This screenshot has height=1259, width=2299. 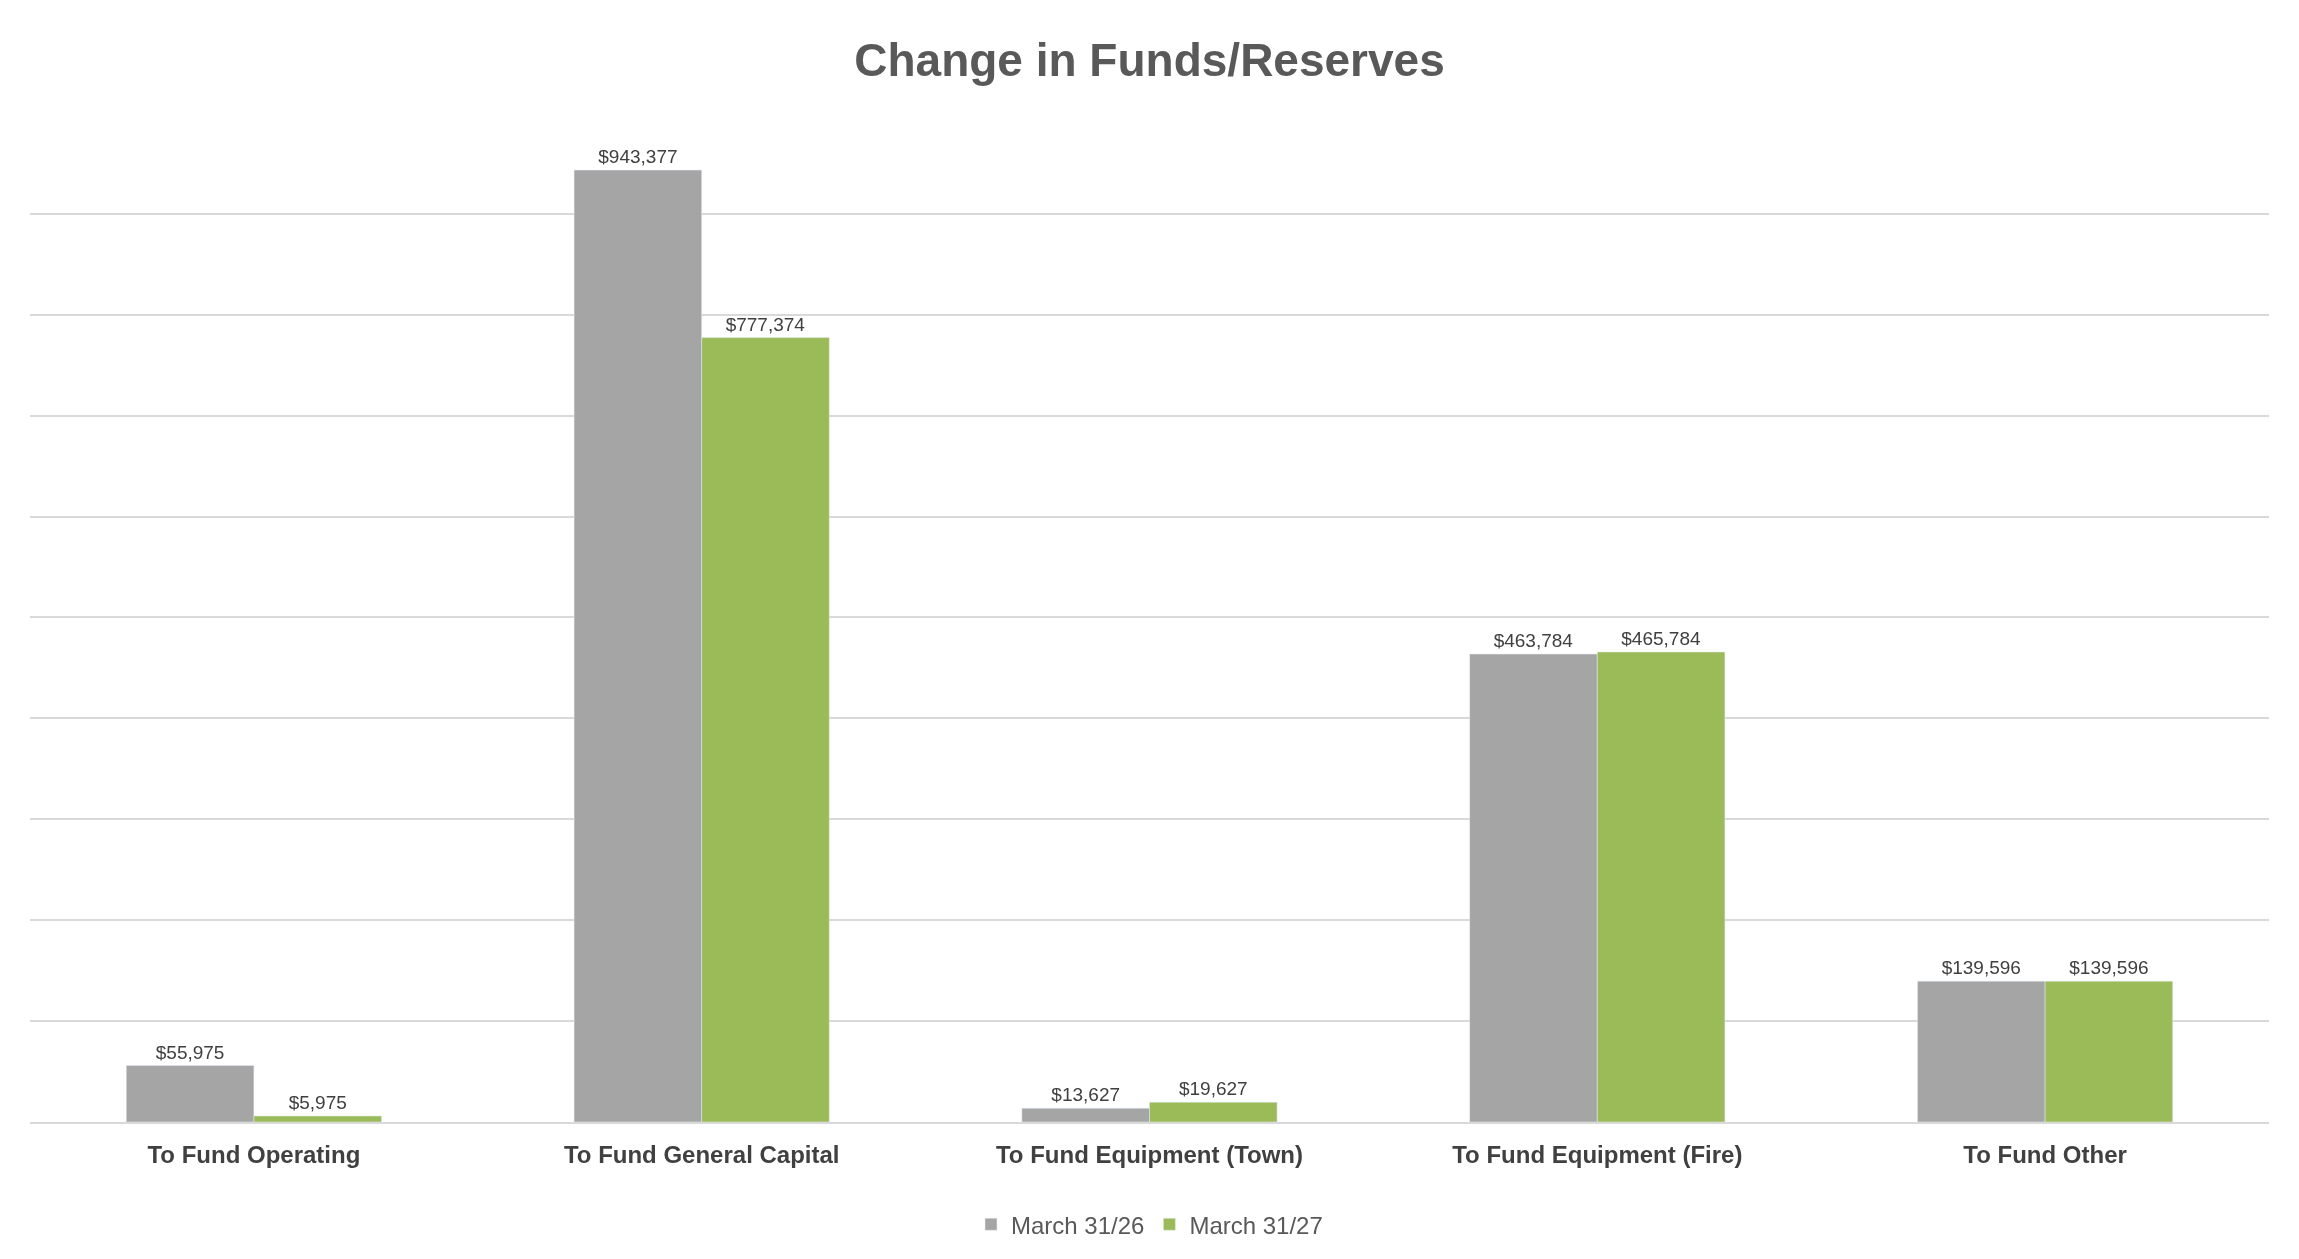 What do you see at coordinates (1533, 641) in the screenshot?
I see `data-label: $463,784` at bounding box center [1533, 641].